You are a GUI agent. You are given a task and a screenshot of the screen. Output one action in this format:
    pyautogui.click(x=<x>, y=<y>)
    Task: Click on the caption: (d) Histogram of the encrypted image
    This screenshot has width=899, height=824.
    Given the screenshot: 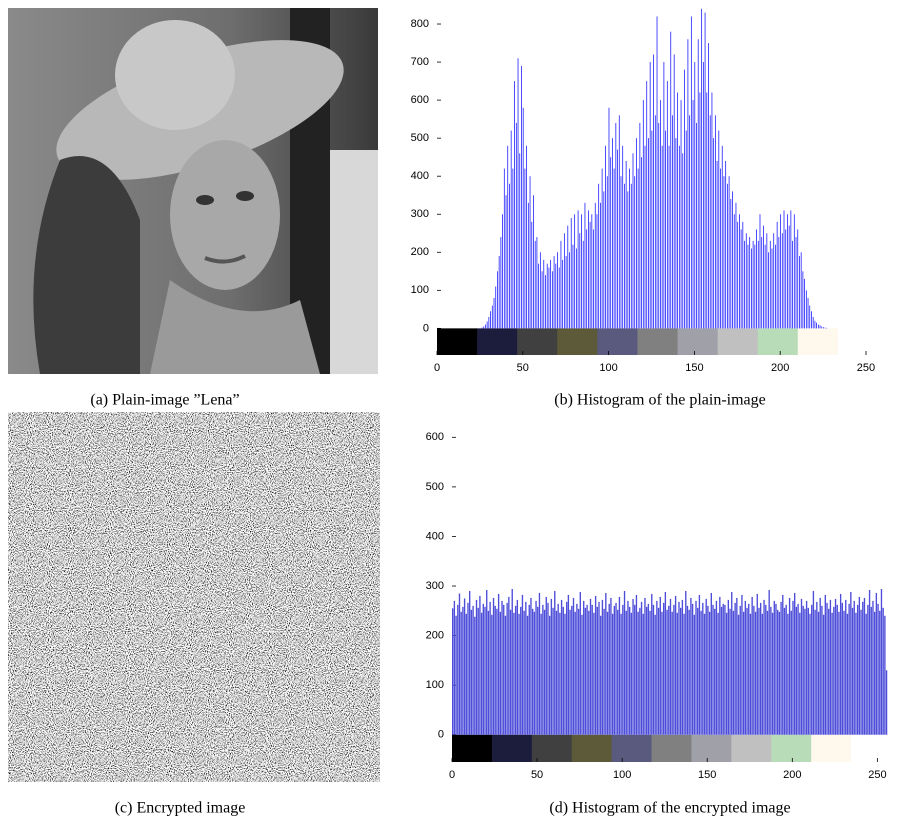 What is the action you would take?
    pyautogui.click(x=669, y=808)
    